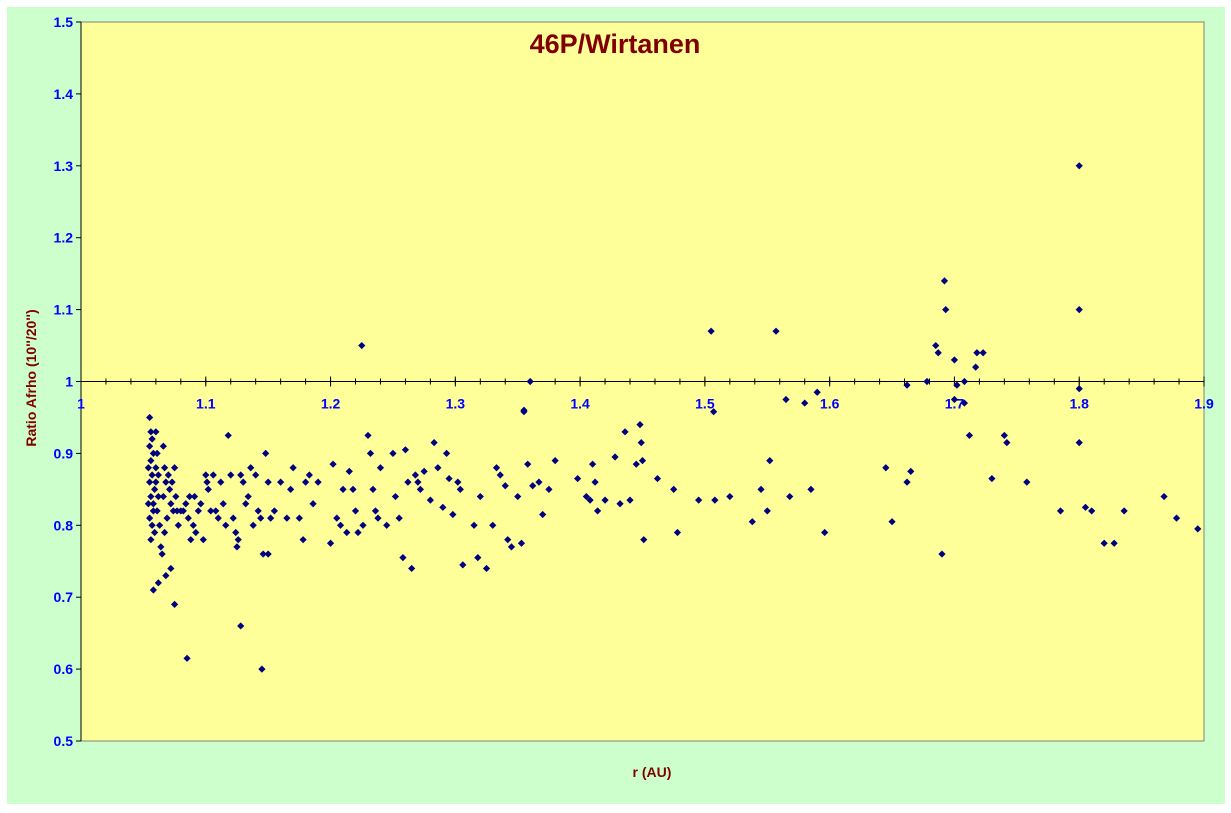 The height and width of the screenshot is (813, 1231). I want to click on x-tick-label: 1.2, so click(331, 404).